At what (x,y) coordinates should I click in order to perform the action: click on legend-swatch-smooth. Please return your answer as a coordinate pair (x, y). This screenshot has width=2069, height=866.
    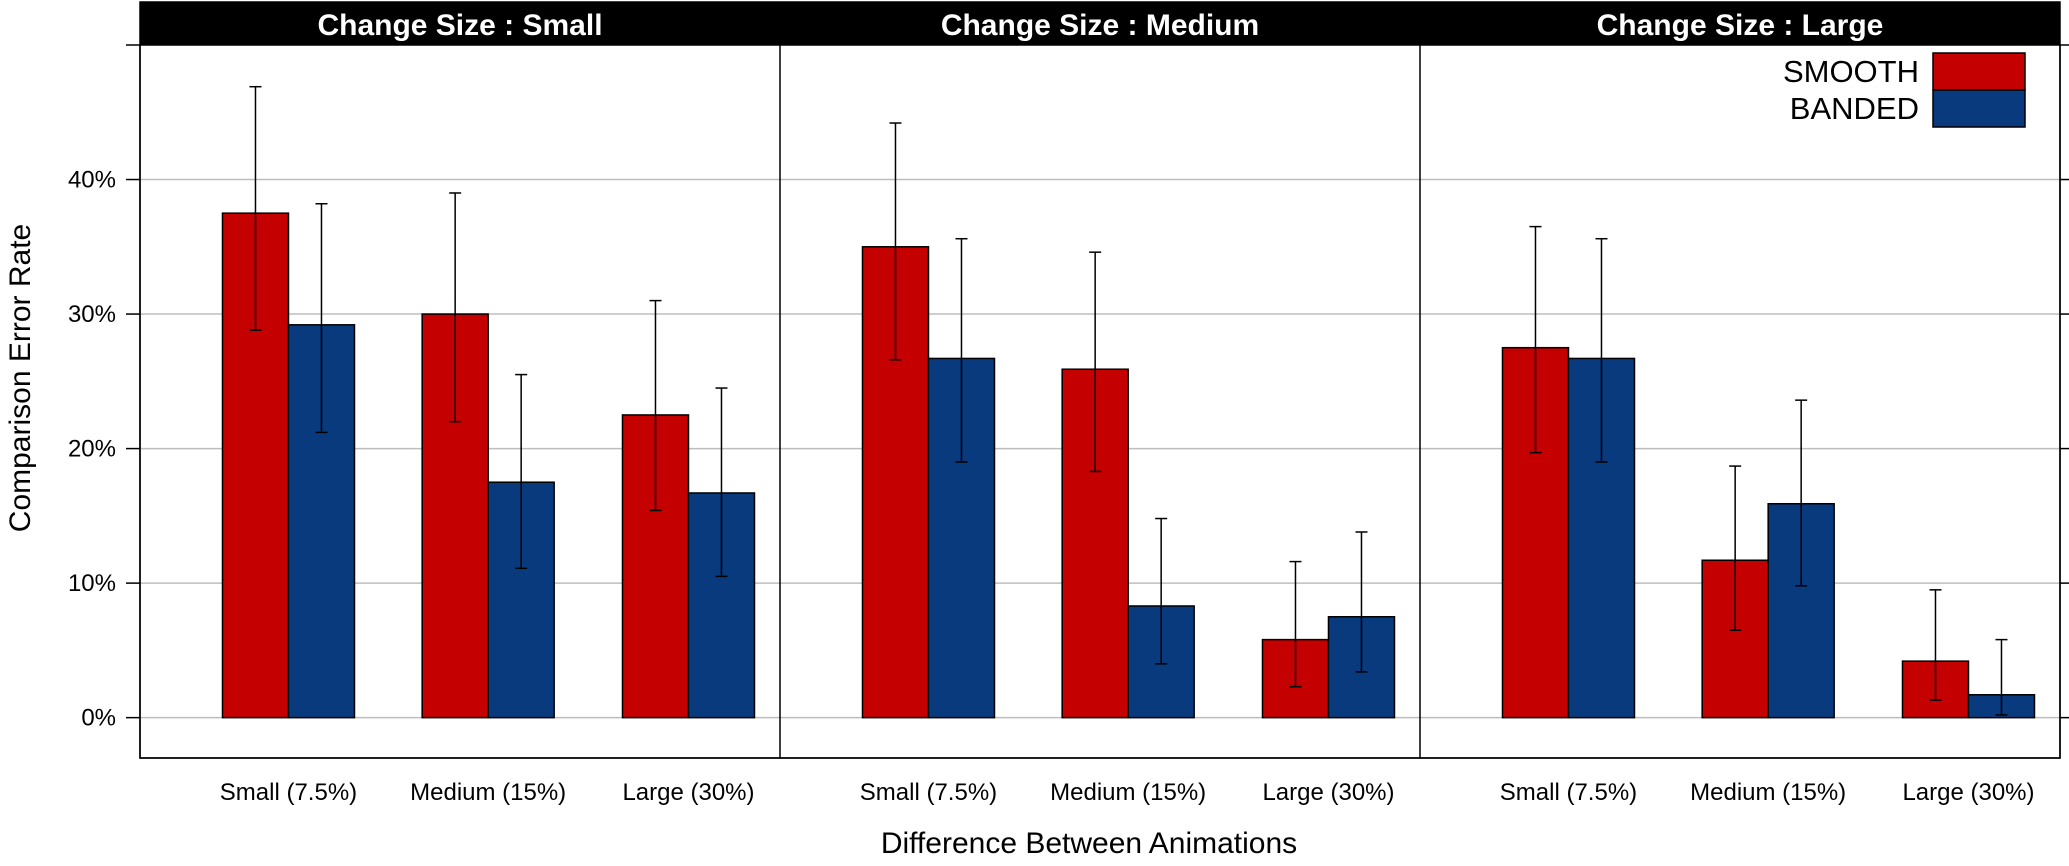
    Looking at the image, I should click on (1979, 71).